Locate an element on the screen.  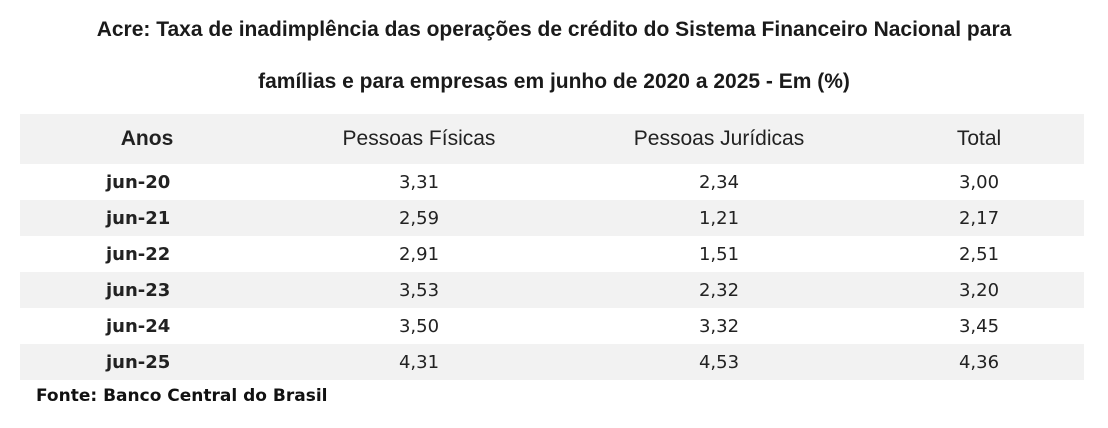
cell-pessoas-juridicas: 1,21 is located at coordinates (719, 218).